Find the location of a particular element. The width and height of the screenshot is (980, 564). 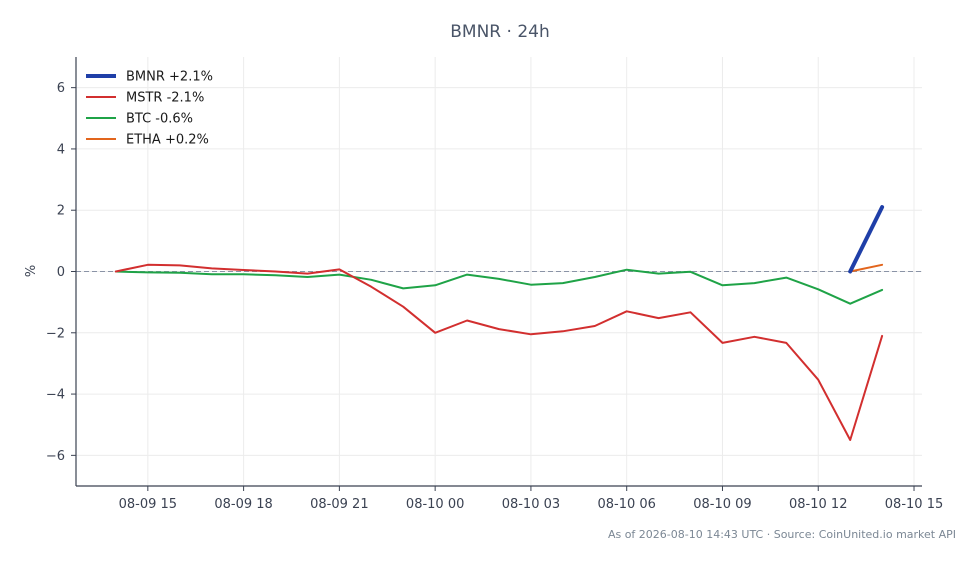

legend-label-mstr: MSTR -2.1% is located at coordinates (165, 98).